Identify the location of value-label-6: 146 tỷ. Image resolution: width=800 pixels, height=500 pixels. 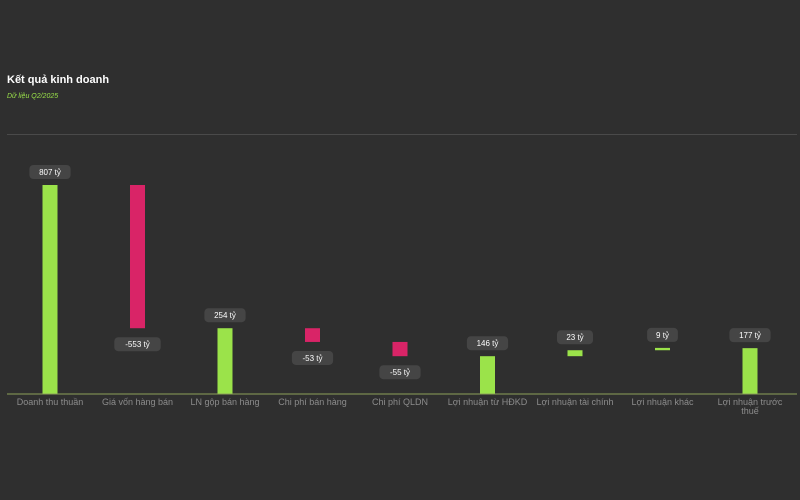
(487, 343).